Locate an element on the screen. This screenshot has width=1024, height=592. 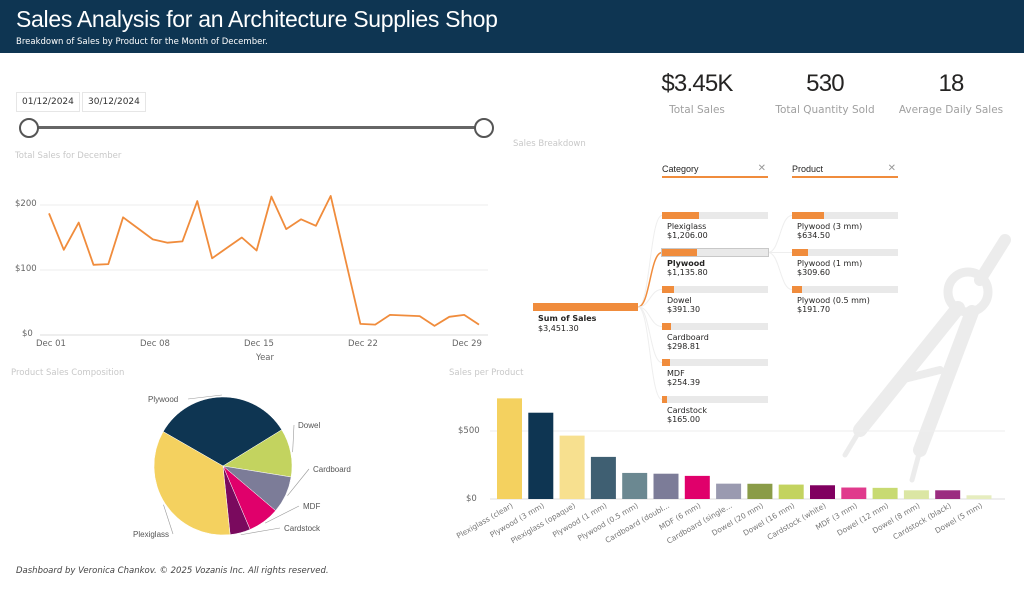
date-range-slider-track is located at coordinates (256, 127).